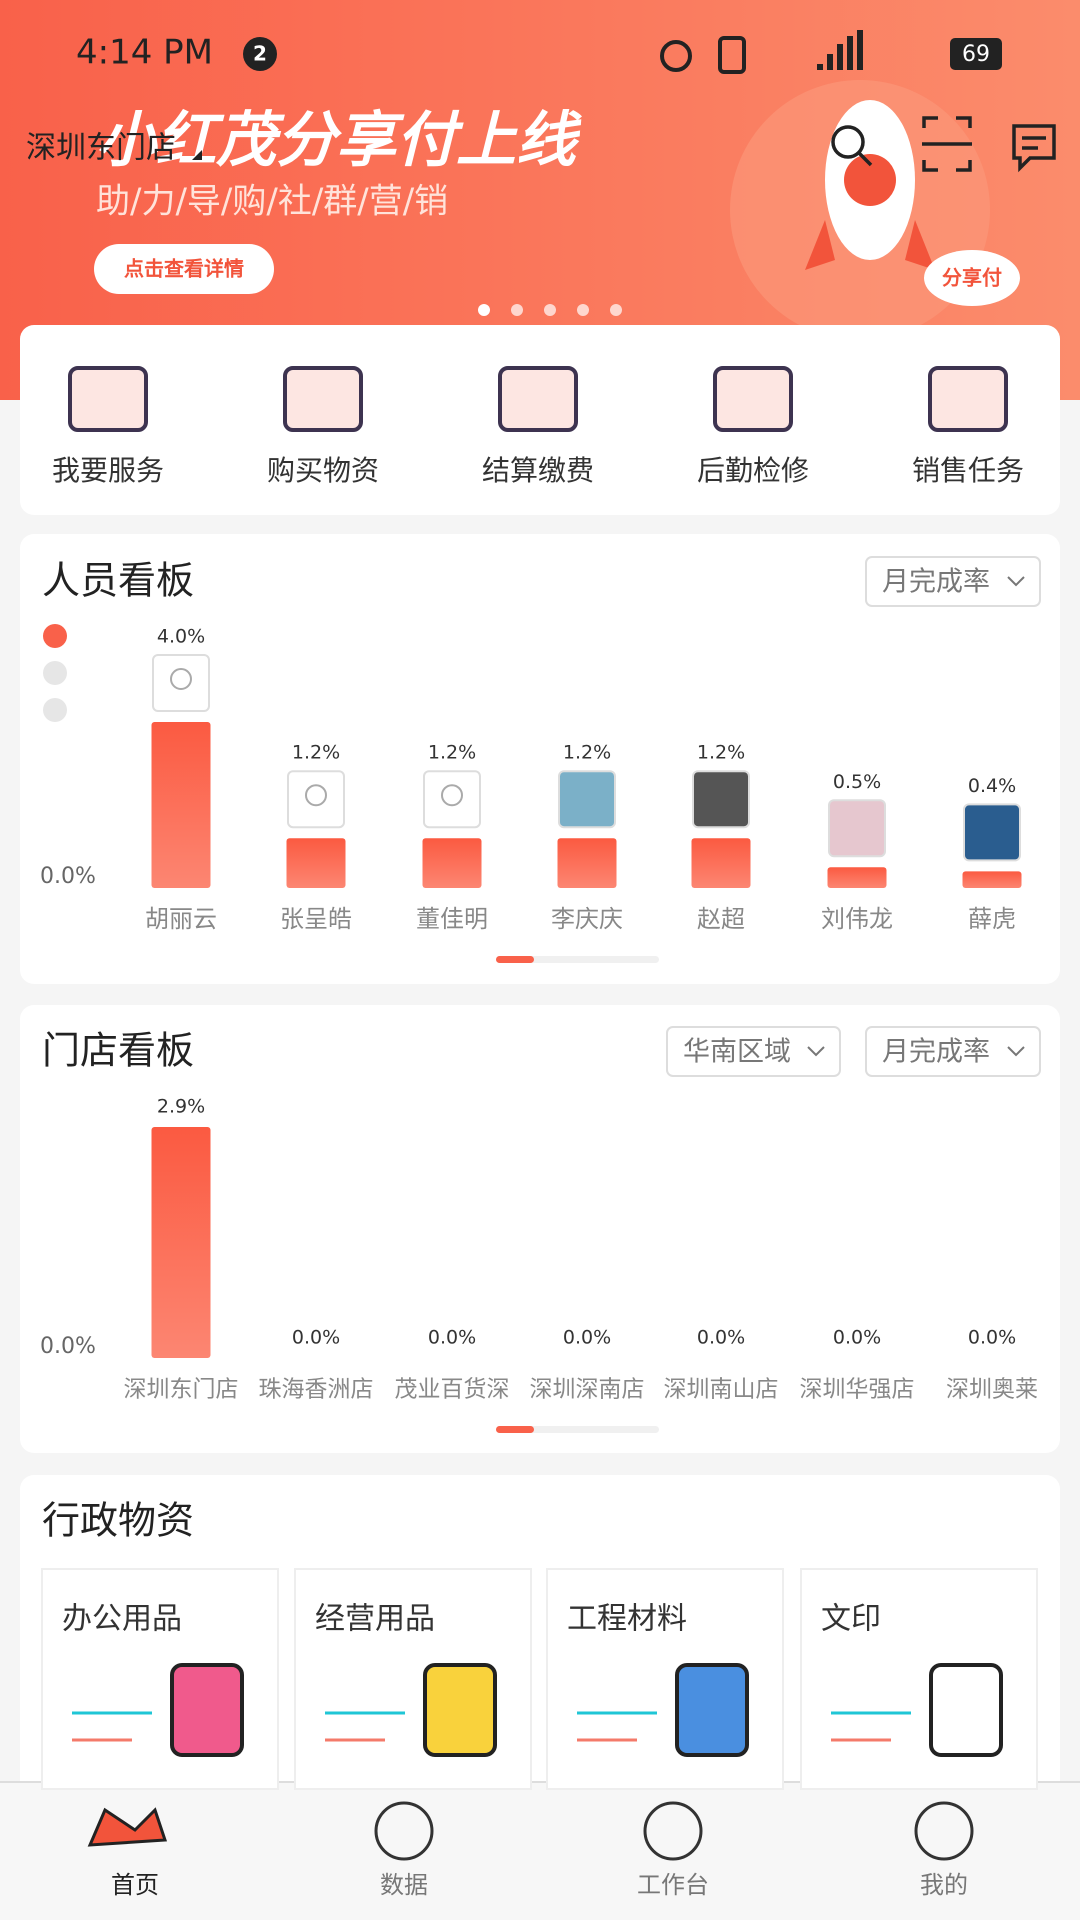  I want to click on tab-label: 我的, so click(944, 1885).